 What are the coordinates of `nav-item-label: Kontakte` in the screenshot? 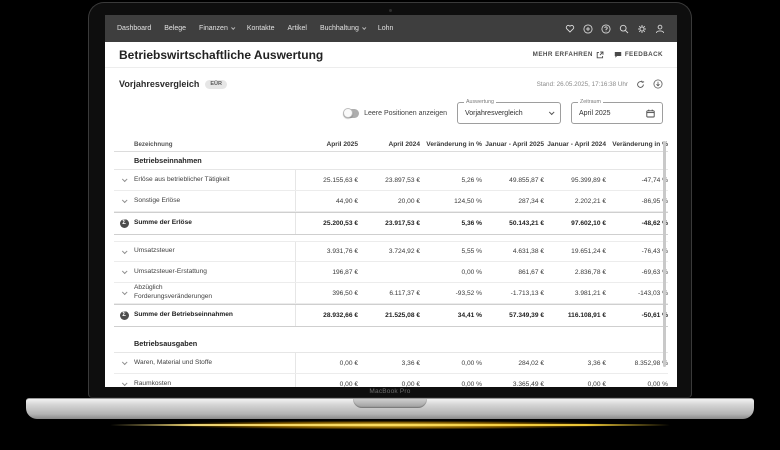 It's located at (260, 28).